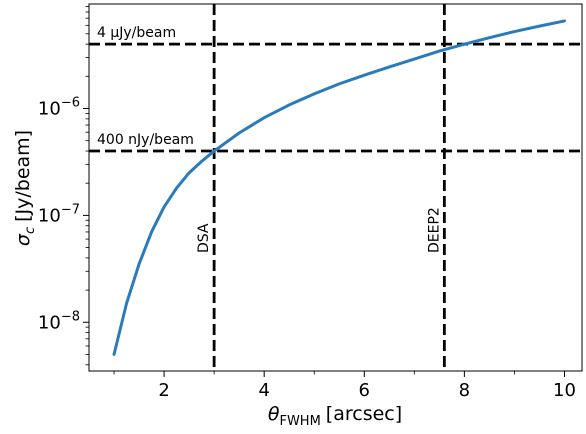 The image size is (586, 434). I want to click on y-tick-label: 10⁻⁸, so click(59, 321).